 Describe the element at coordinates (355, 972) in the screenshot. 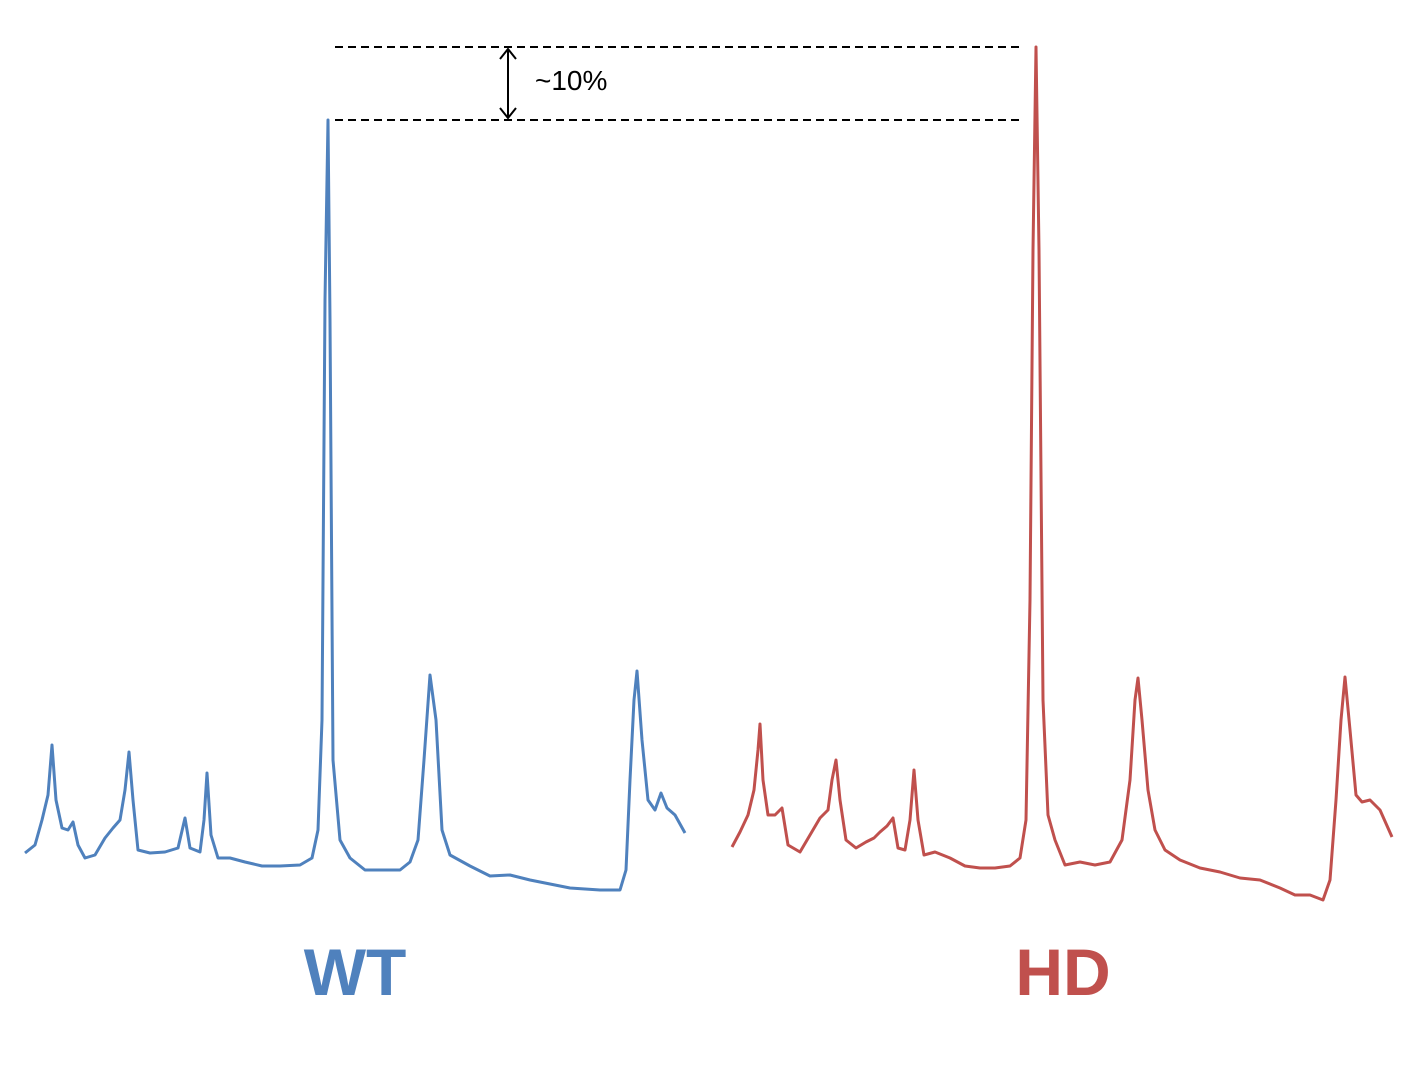

I see `panel-title: WT` at that location.